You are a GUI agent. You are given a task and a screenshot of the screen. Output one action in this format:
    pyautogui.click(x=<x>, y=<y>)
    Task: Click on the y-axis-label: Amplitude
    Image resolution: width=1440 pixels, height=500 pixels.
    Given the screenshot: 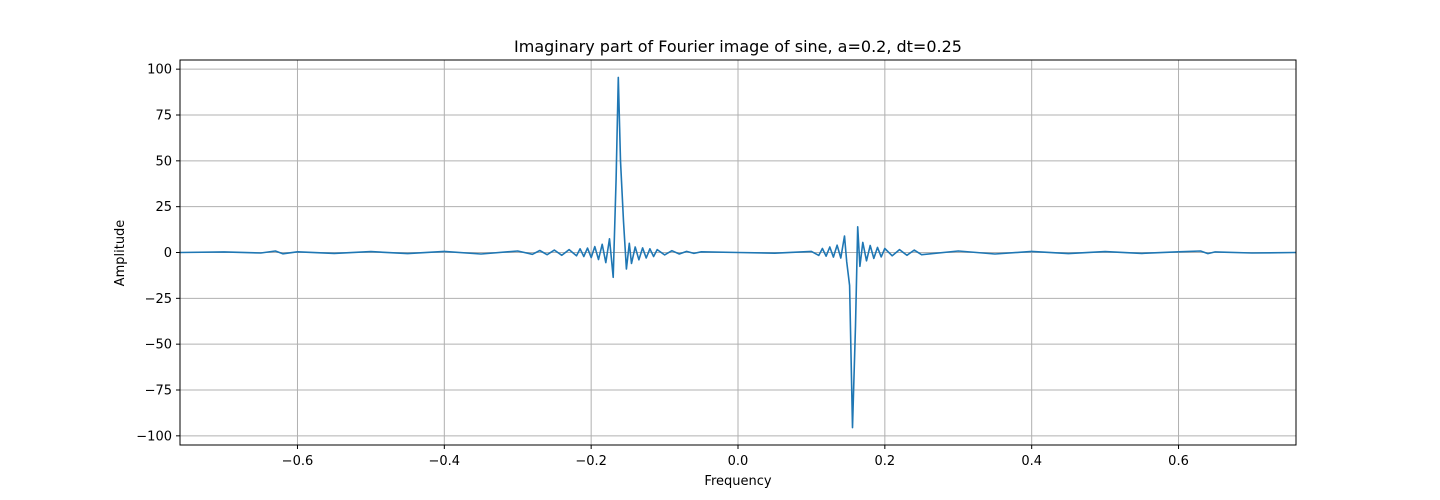 What is the action you would take?
    pyautogui.click(x=120, y=253)
    